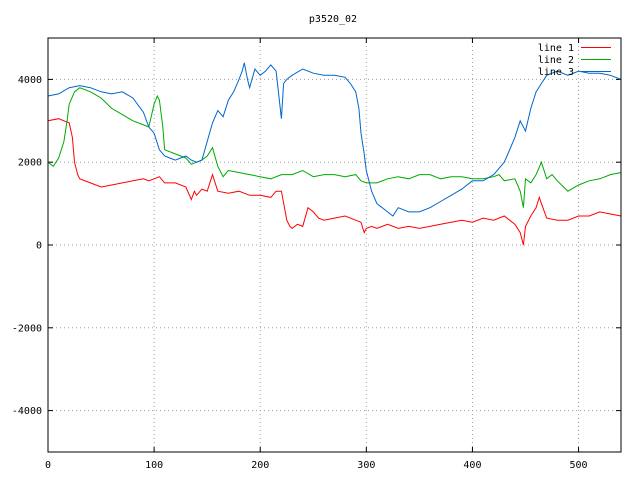  Describe the element at coordinates (48, 465) in the screenshot. I see `x-tick-label: 0` at that location.